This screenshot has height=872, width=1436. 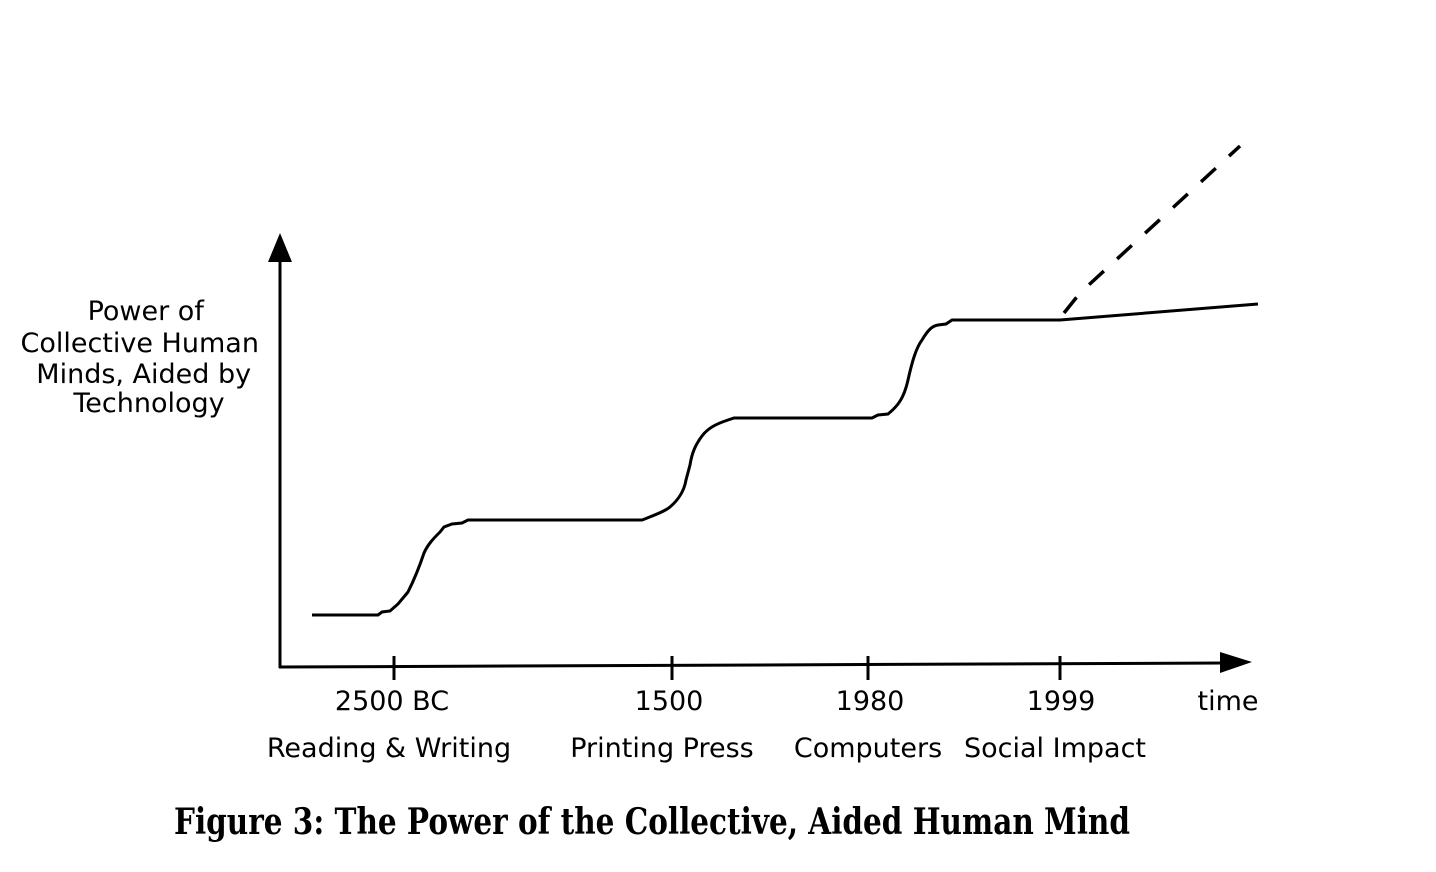 I want to click on milestone-name-reading-writing: Reading & Writing, so click(x=389, y=748).